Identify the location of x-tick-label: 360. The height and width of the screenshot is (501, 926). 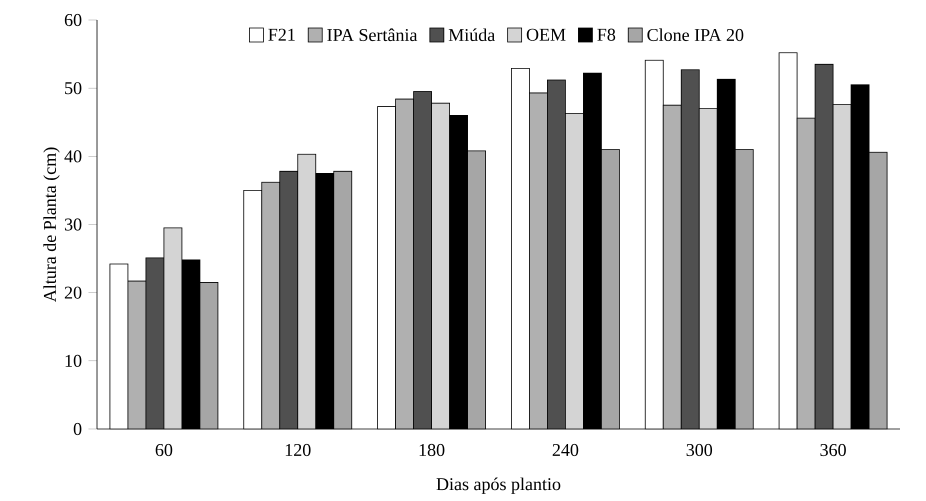
(833, 450).